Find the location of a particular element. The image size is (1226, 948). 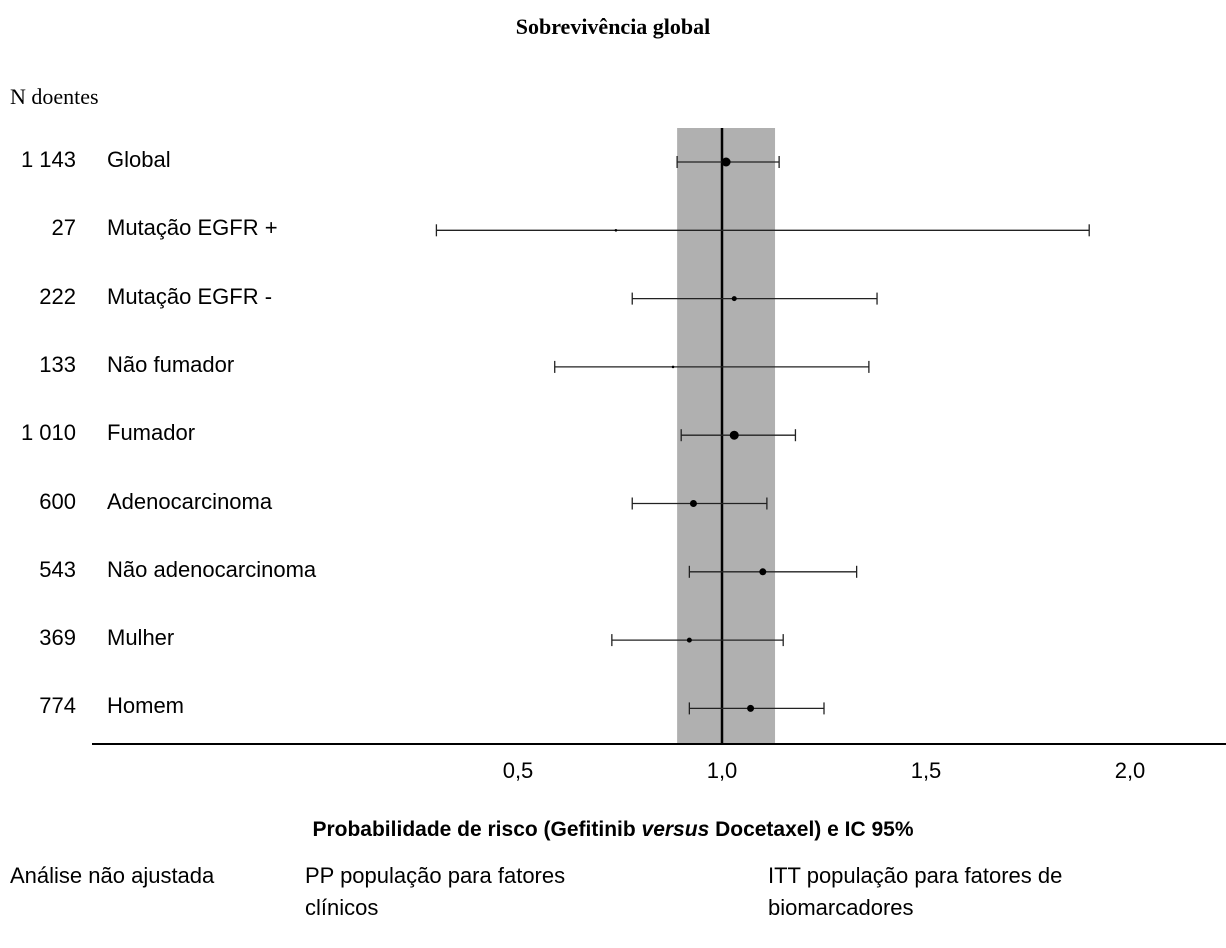

row-subgroup-label: Mulher is located at coordinates (141, 638).